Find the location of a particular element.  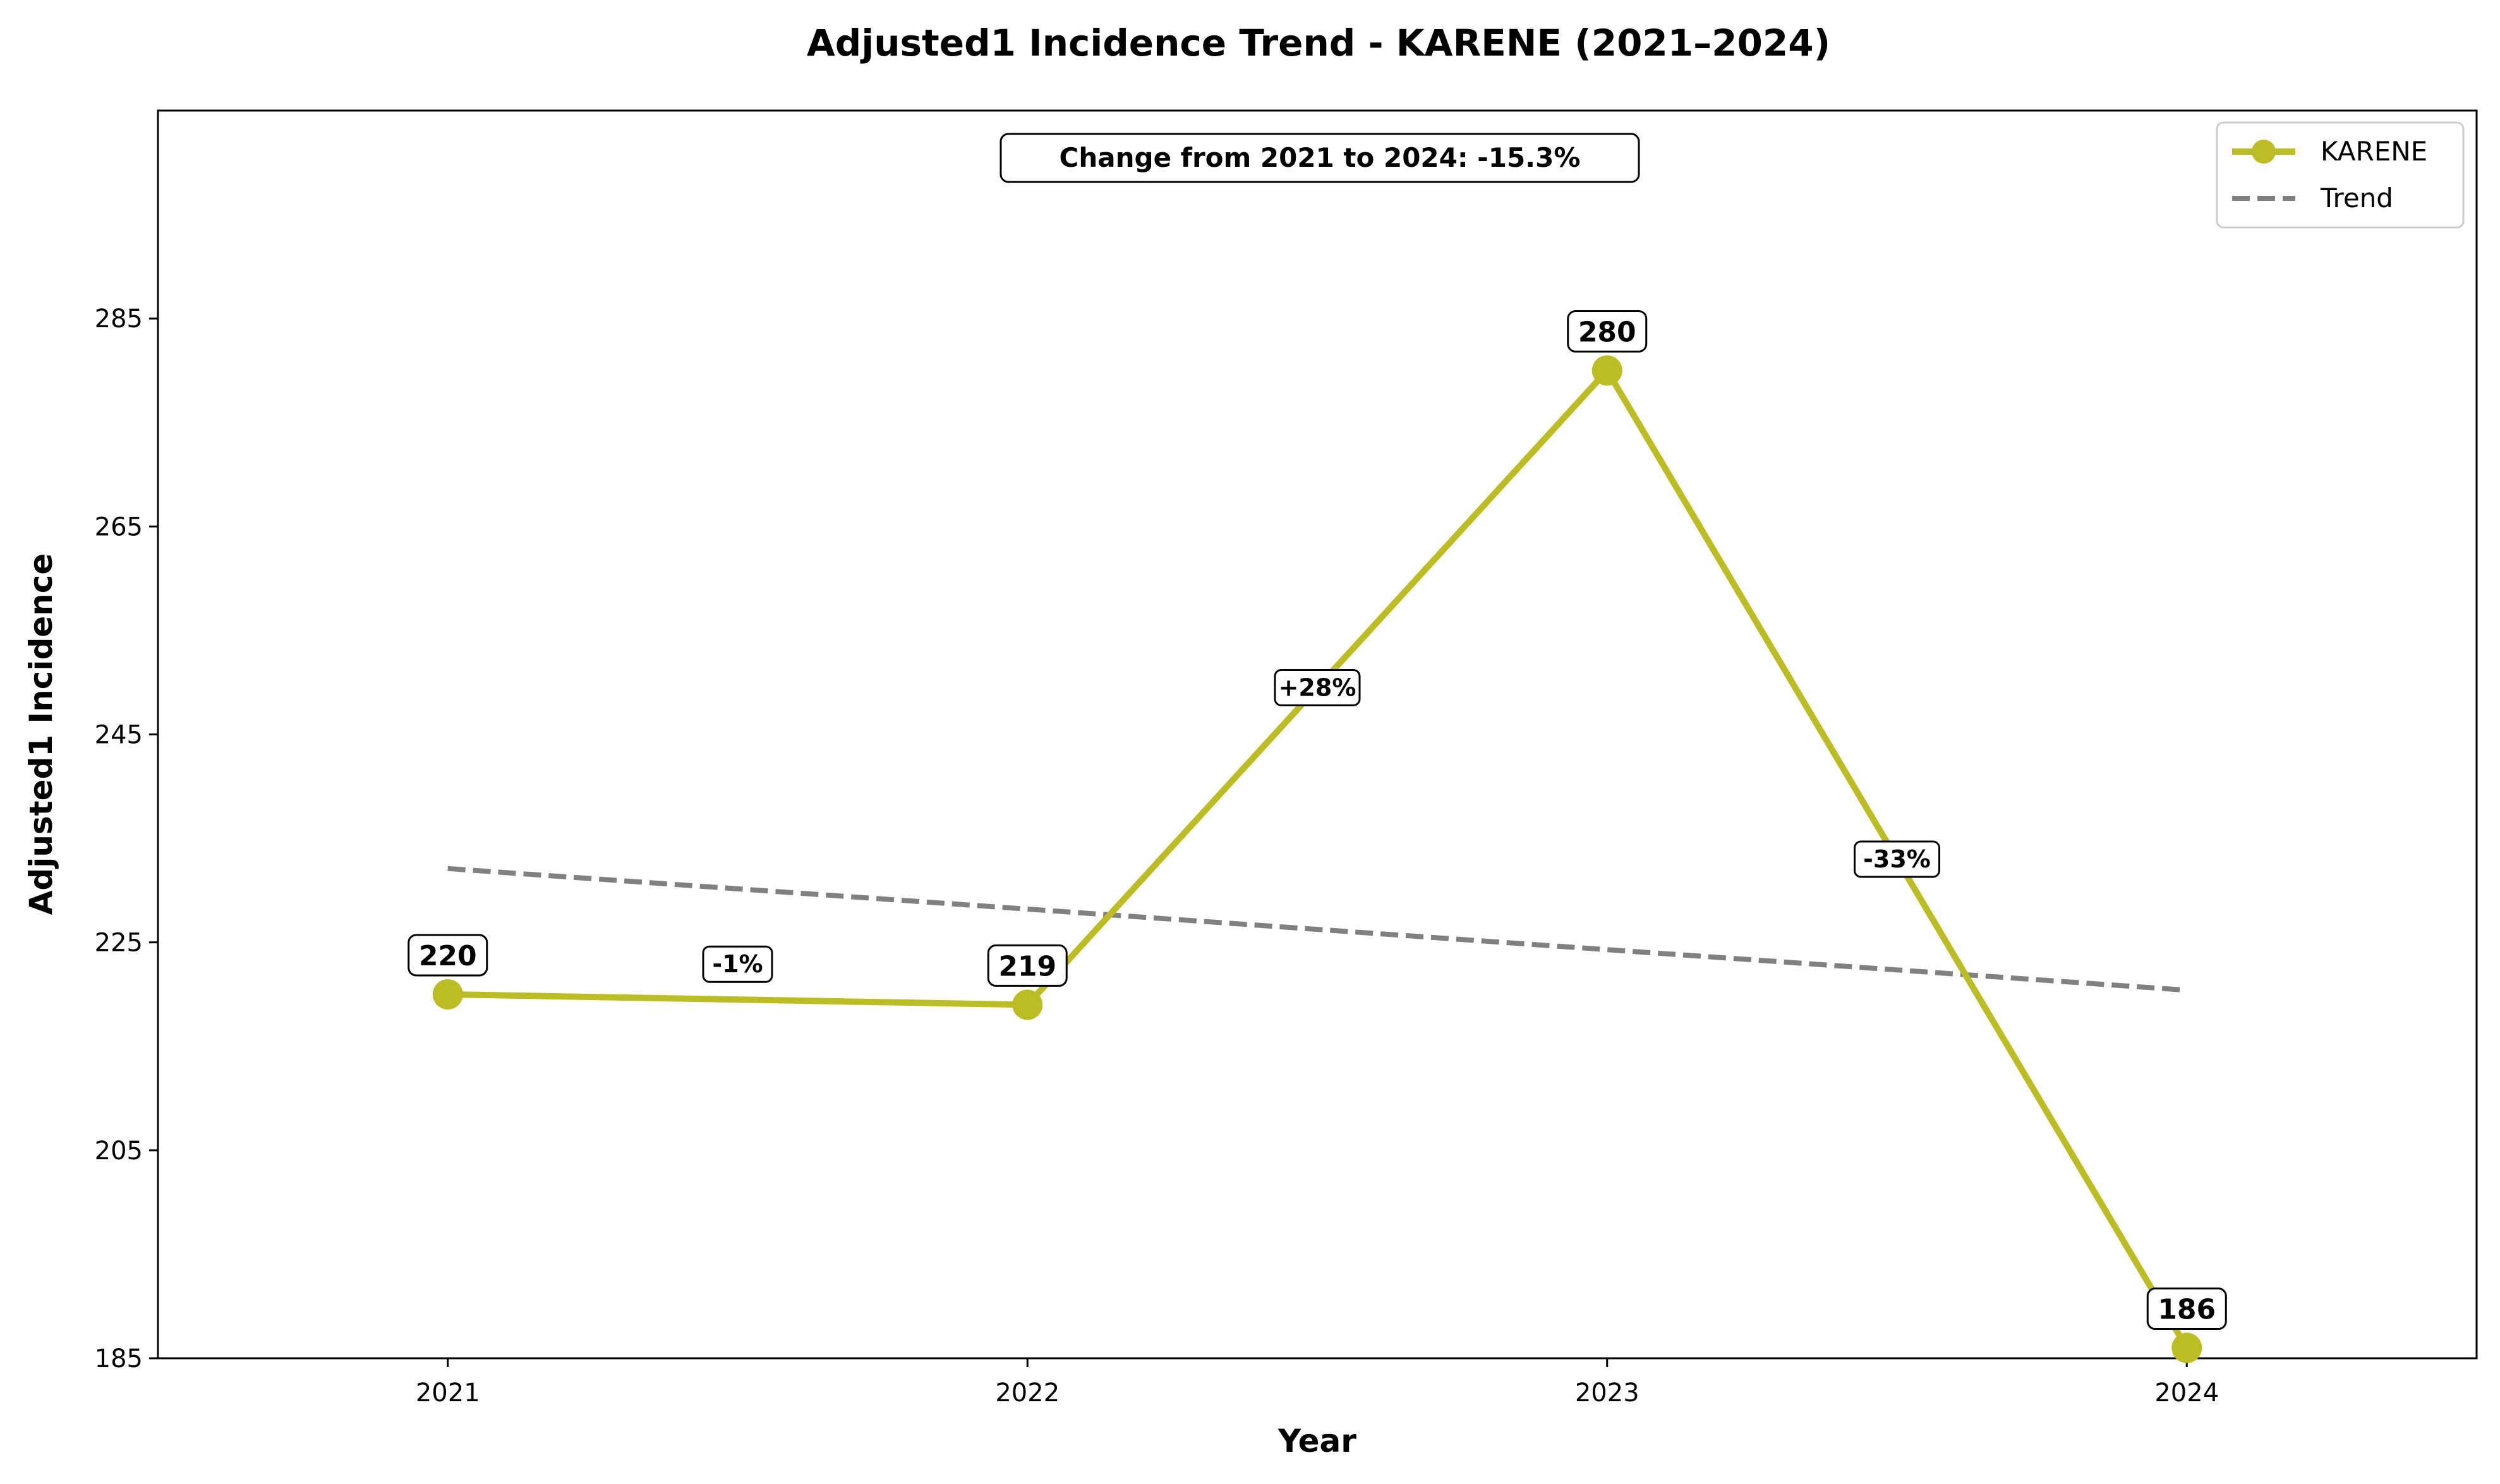

segment-change-label: -1% is located at coordinates (738, 964).